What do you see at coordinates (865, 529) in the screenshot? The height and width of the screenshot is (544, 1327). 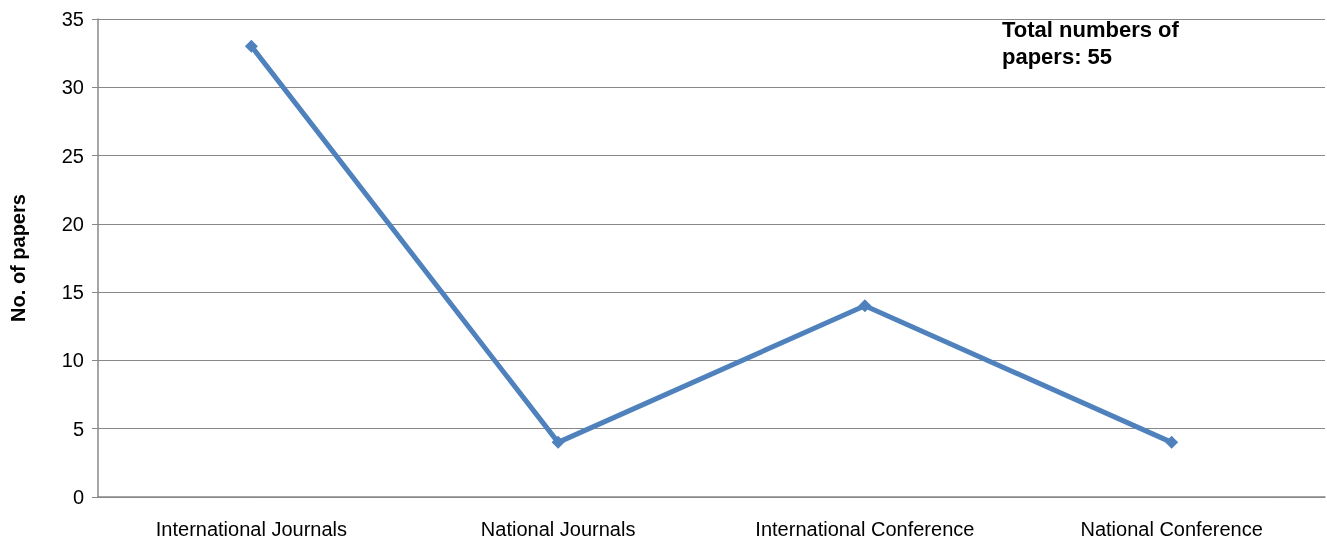 I see `x-tick-label: International Conference` at bounding box center [865, 529].